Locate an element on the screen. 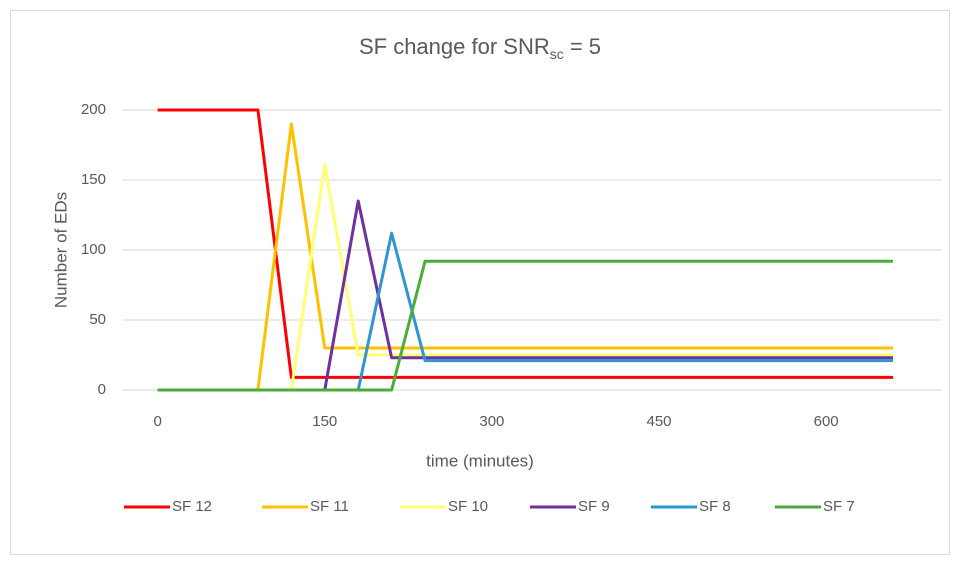 This screenshot has height=564, width=960. y-tick-label: 50 is located at coordinates (97, 319).